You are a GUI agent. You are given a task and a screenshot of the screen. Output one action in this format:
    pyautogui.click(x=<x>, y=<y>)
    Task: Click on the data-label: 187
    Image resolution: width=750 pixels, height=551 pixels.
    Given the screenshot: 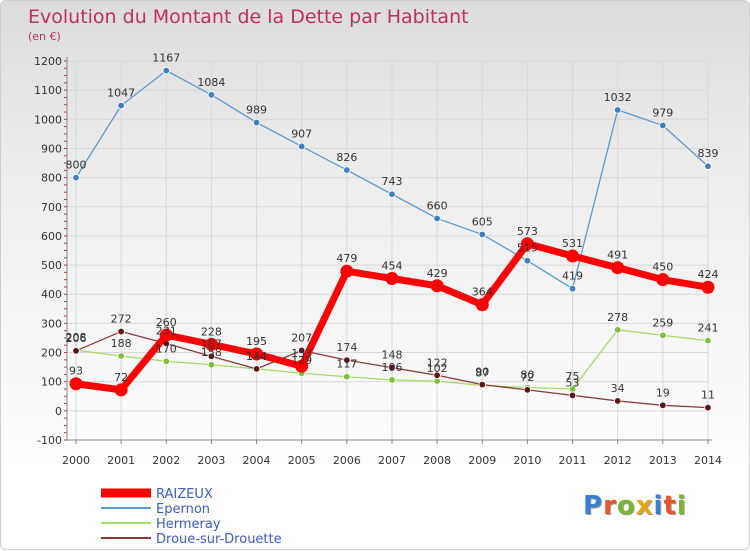 What is the action you would take?
    pyautogui.click(x=211, y=343)
    